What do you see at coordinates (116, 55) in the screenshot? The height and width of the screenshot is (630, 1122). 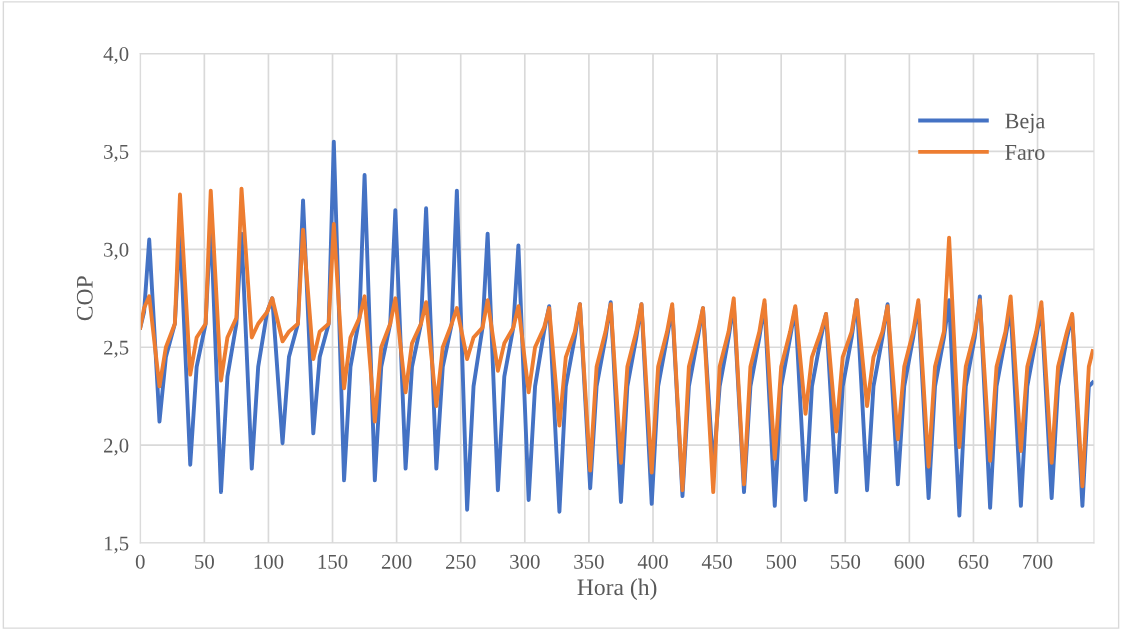 I see `y-tick-label: 4,0` at bounding box center [116, 55].